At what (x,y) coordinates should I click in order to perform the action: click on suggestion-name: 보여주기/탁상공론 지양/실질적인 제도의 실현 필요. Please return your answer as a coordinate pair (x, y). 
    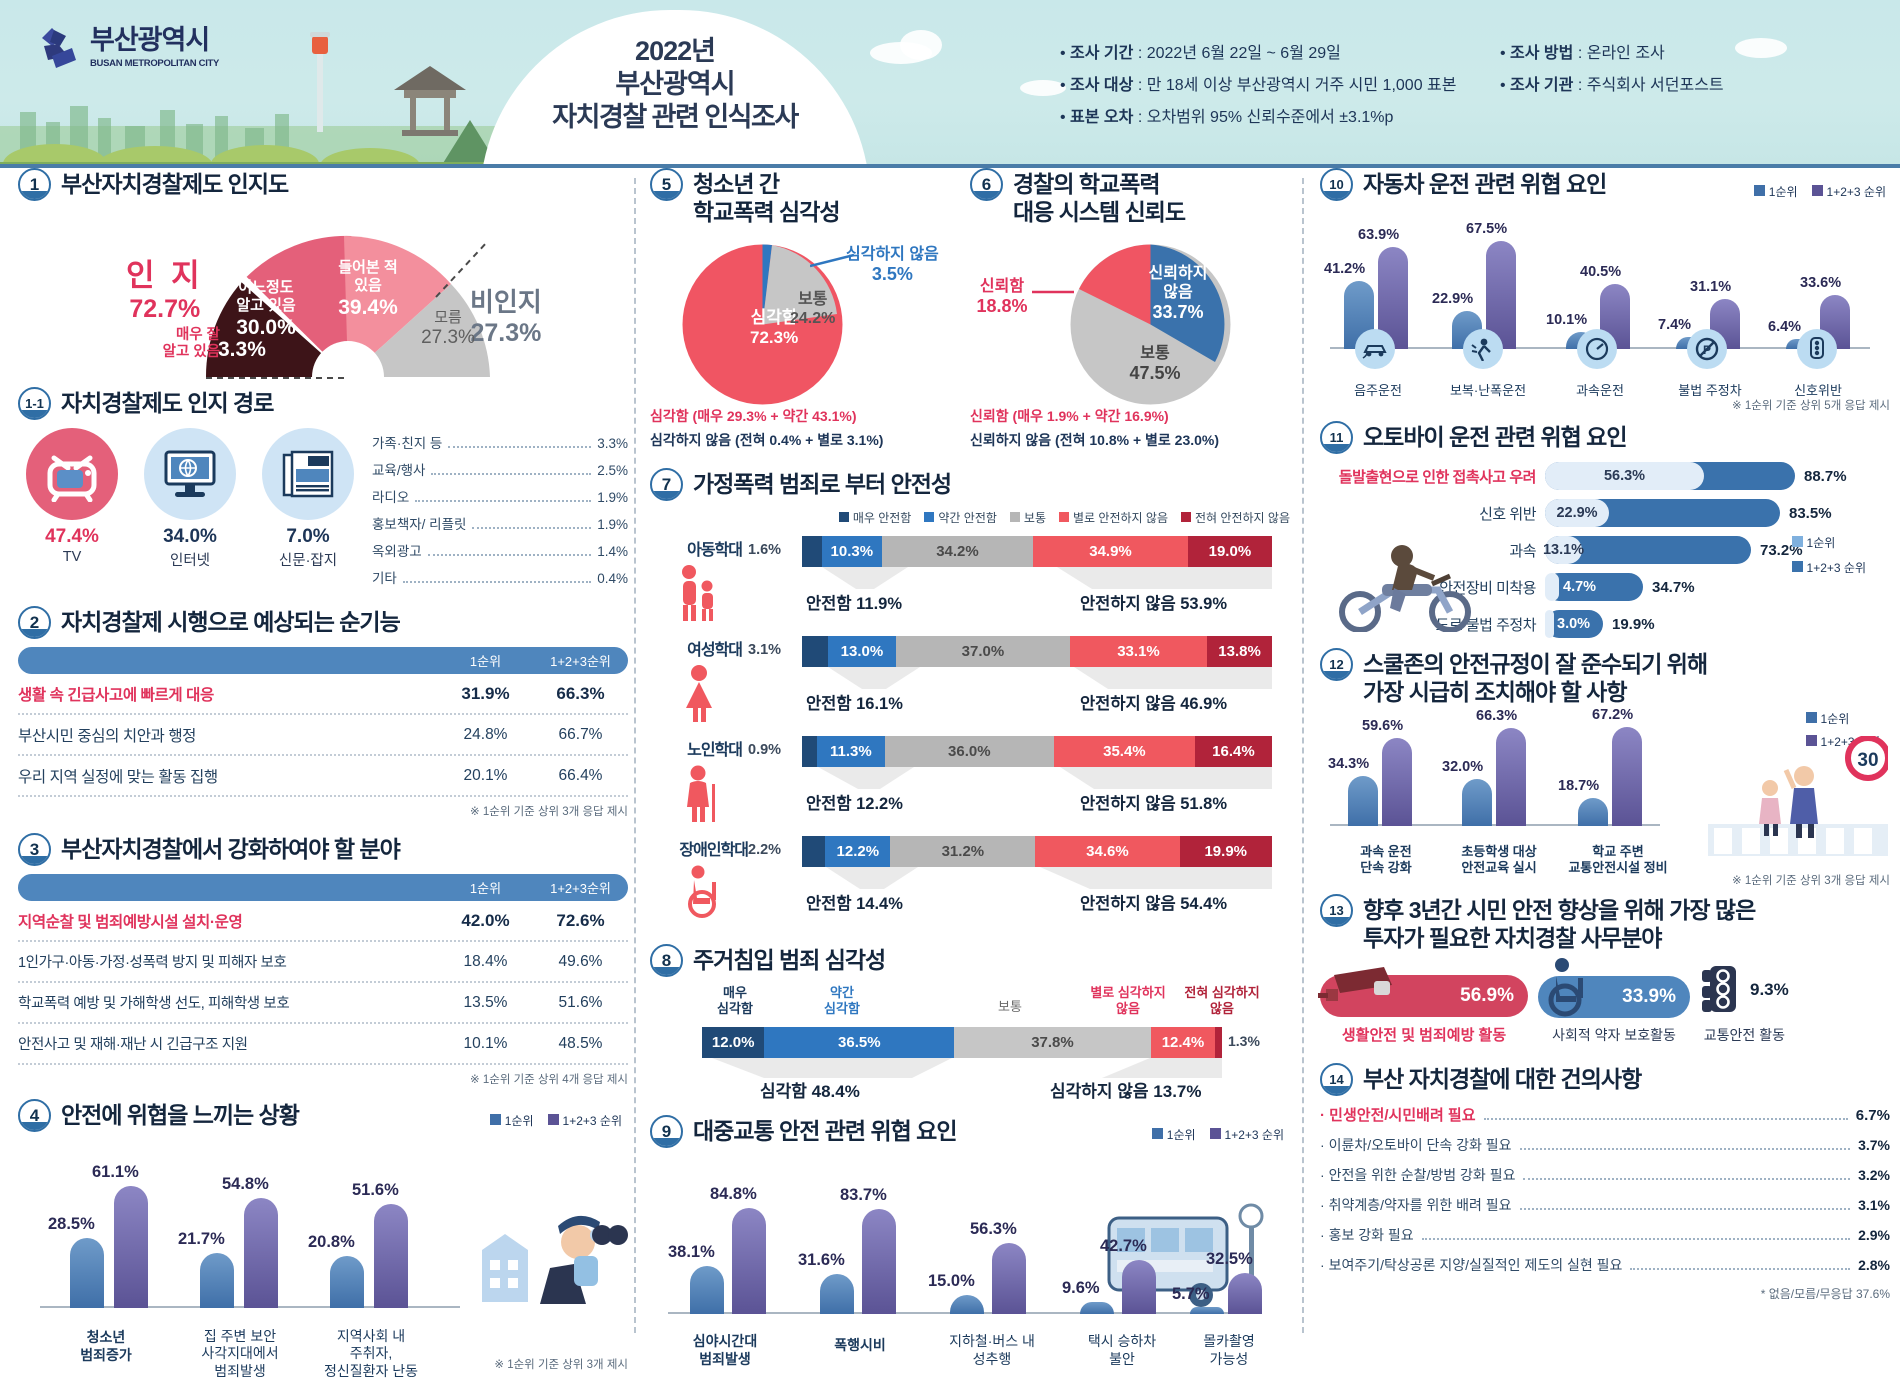
    Looking at the image, I should click on (1476, 1265).